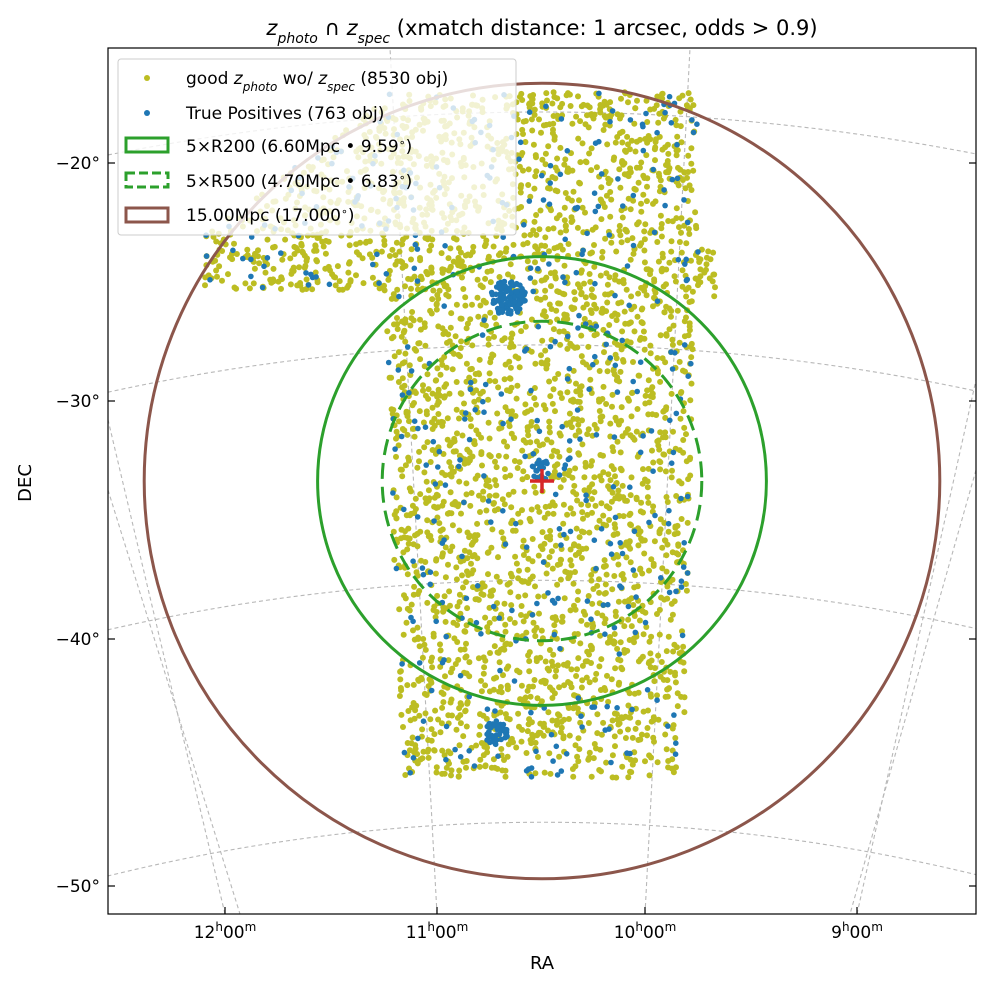 The image size is (991, 989). I want to click on cluster-center-marker, so click(542, 481).